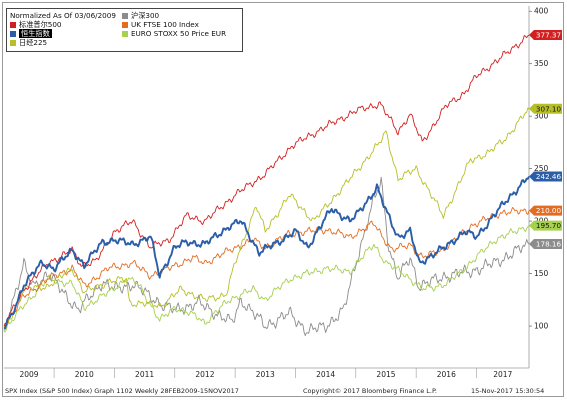 This screenshot has height=401, width=567. Describe the element at coordinates (446, 374) in the screenshot. I see `x-tick-label: 2016` at that location.